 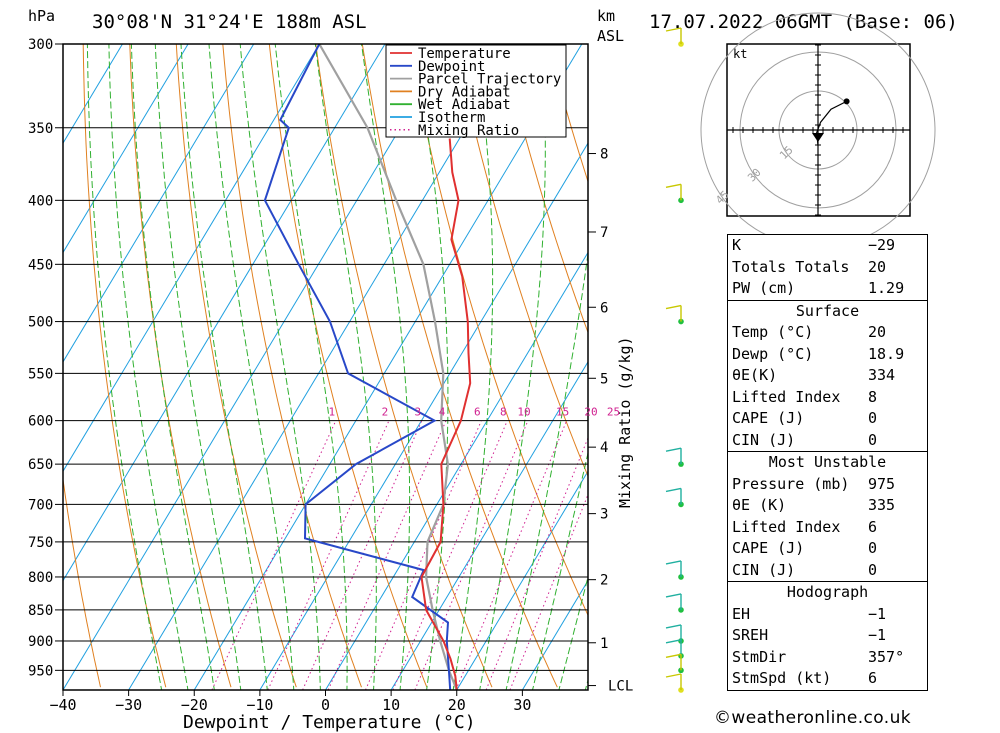 What do you see at coordinates (764, 439) in the screenshot?
I see `panel-row-label: CIN (J)` at bounding box center [764, 439].